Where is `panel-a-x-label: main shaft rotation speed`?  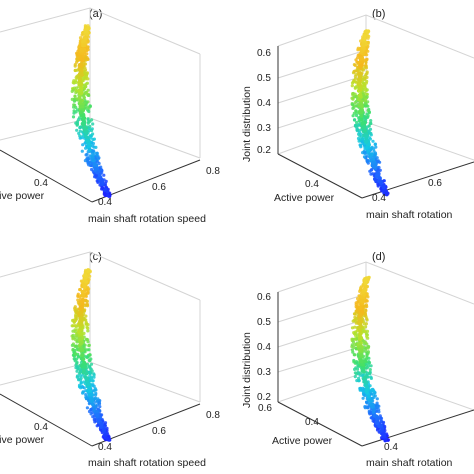 panel-a-x-label: main shaft rotation speed is located at coordinates (147, 219).